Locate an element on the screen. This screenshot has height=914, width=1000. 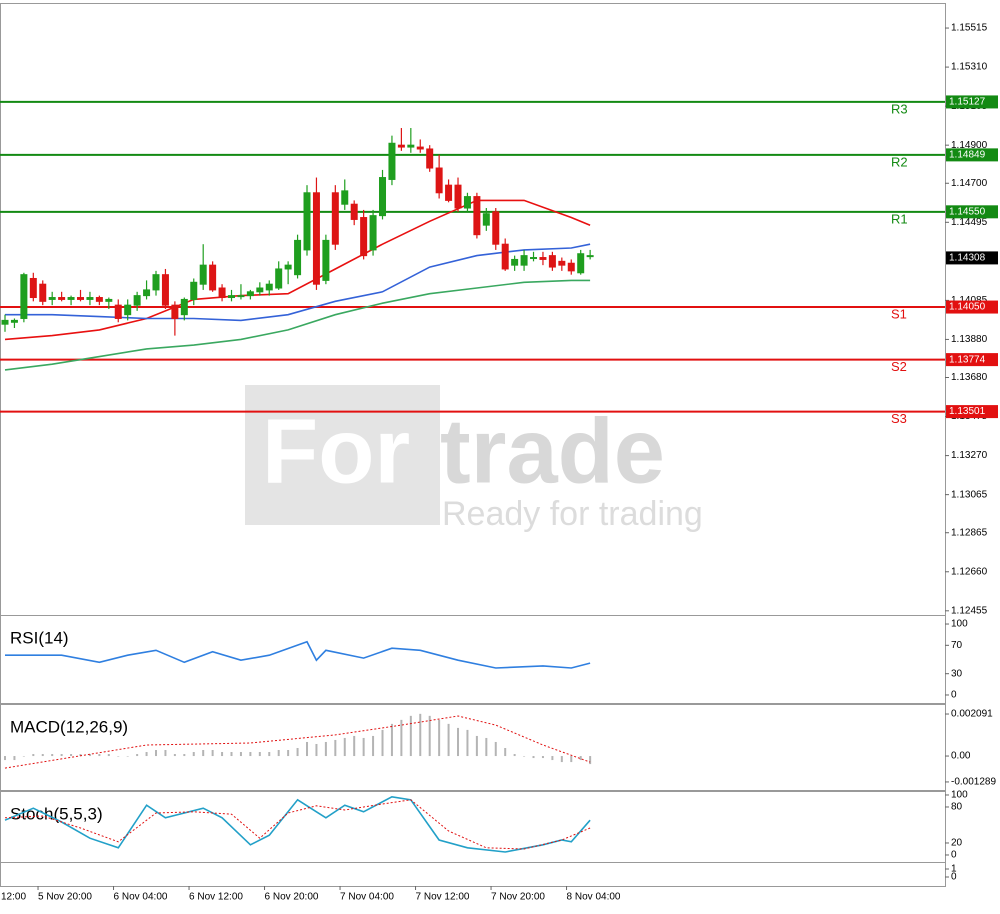
x-tick-label: 12:00 is located at coordinates (13, 897).